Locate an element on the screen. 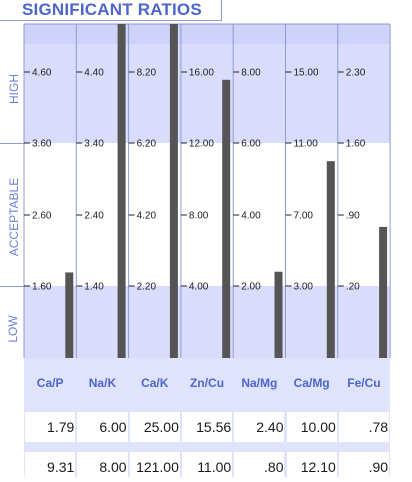 This screenshot has width=412, height=482. tick-label: 16.00 is located at coordinates (201, 73).